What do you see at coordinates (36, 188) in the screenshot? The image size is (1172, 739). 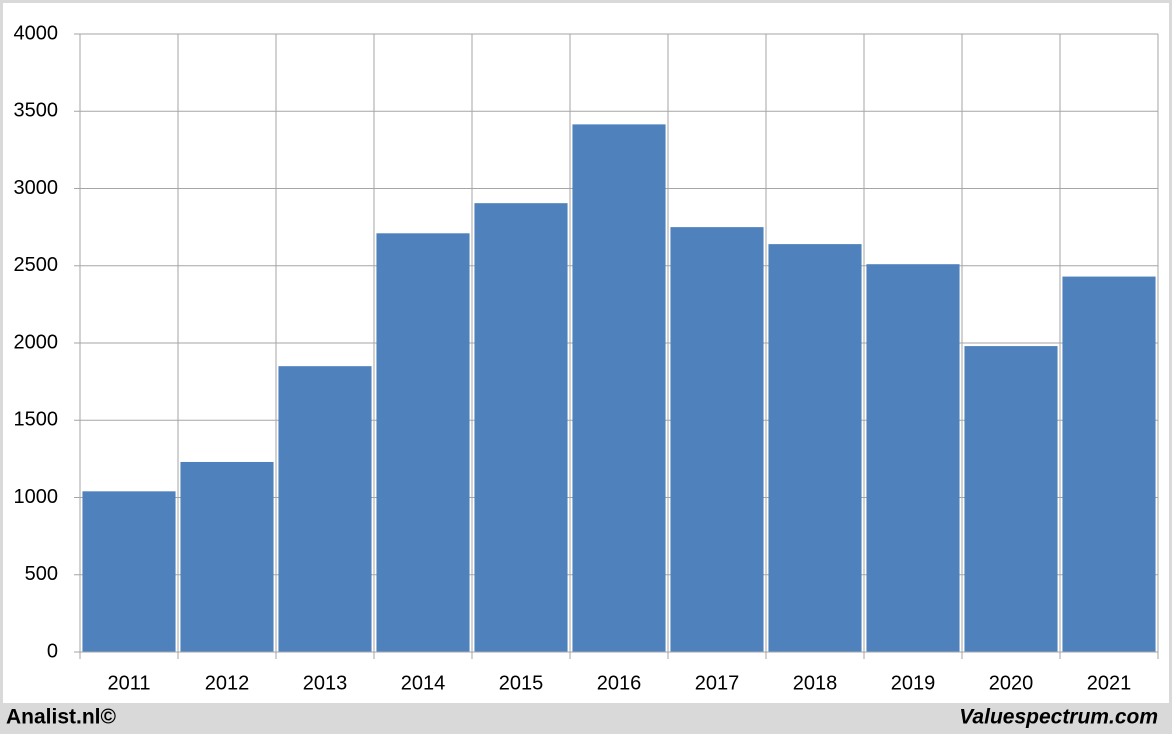 I see `y-tick-label: 3000` at bounding box center [36, 188].